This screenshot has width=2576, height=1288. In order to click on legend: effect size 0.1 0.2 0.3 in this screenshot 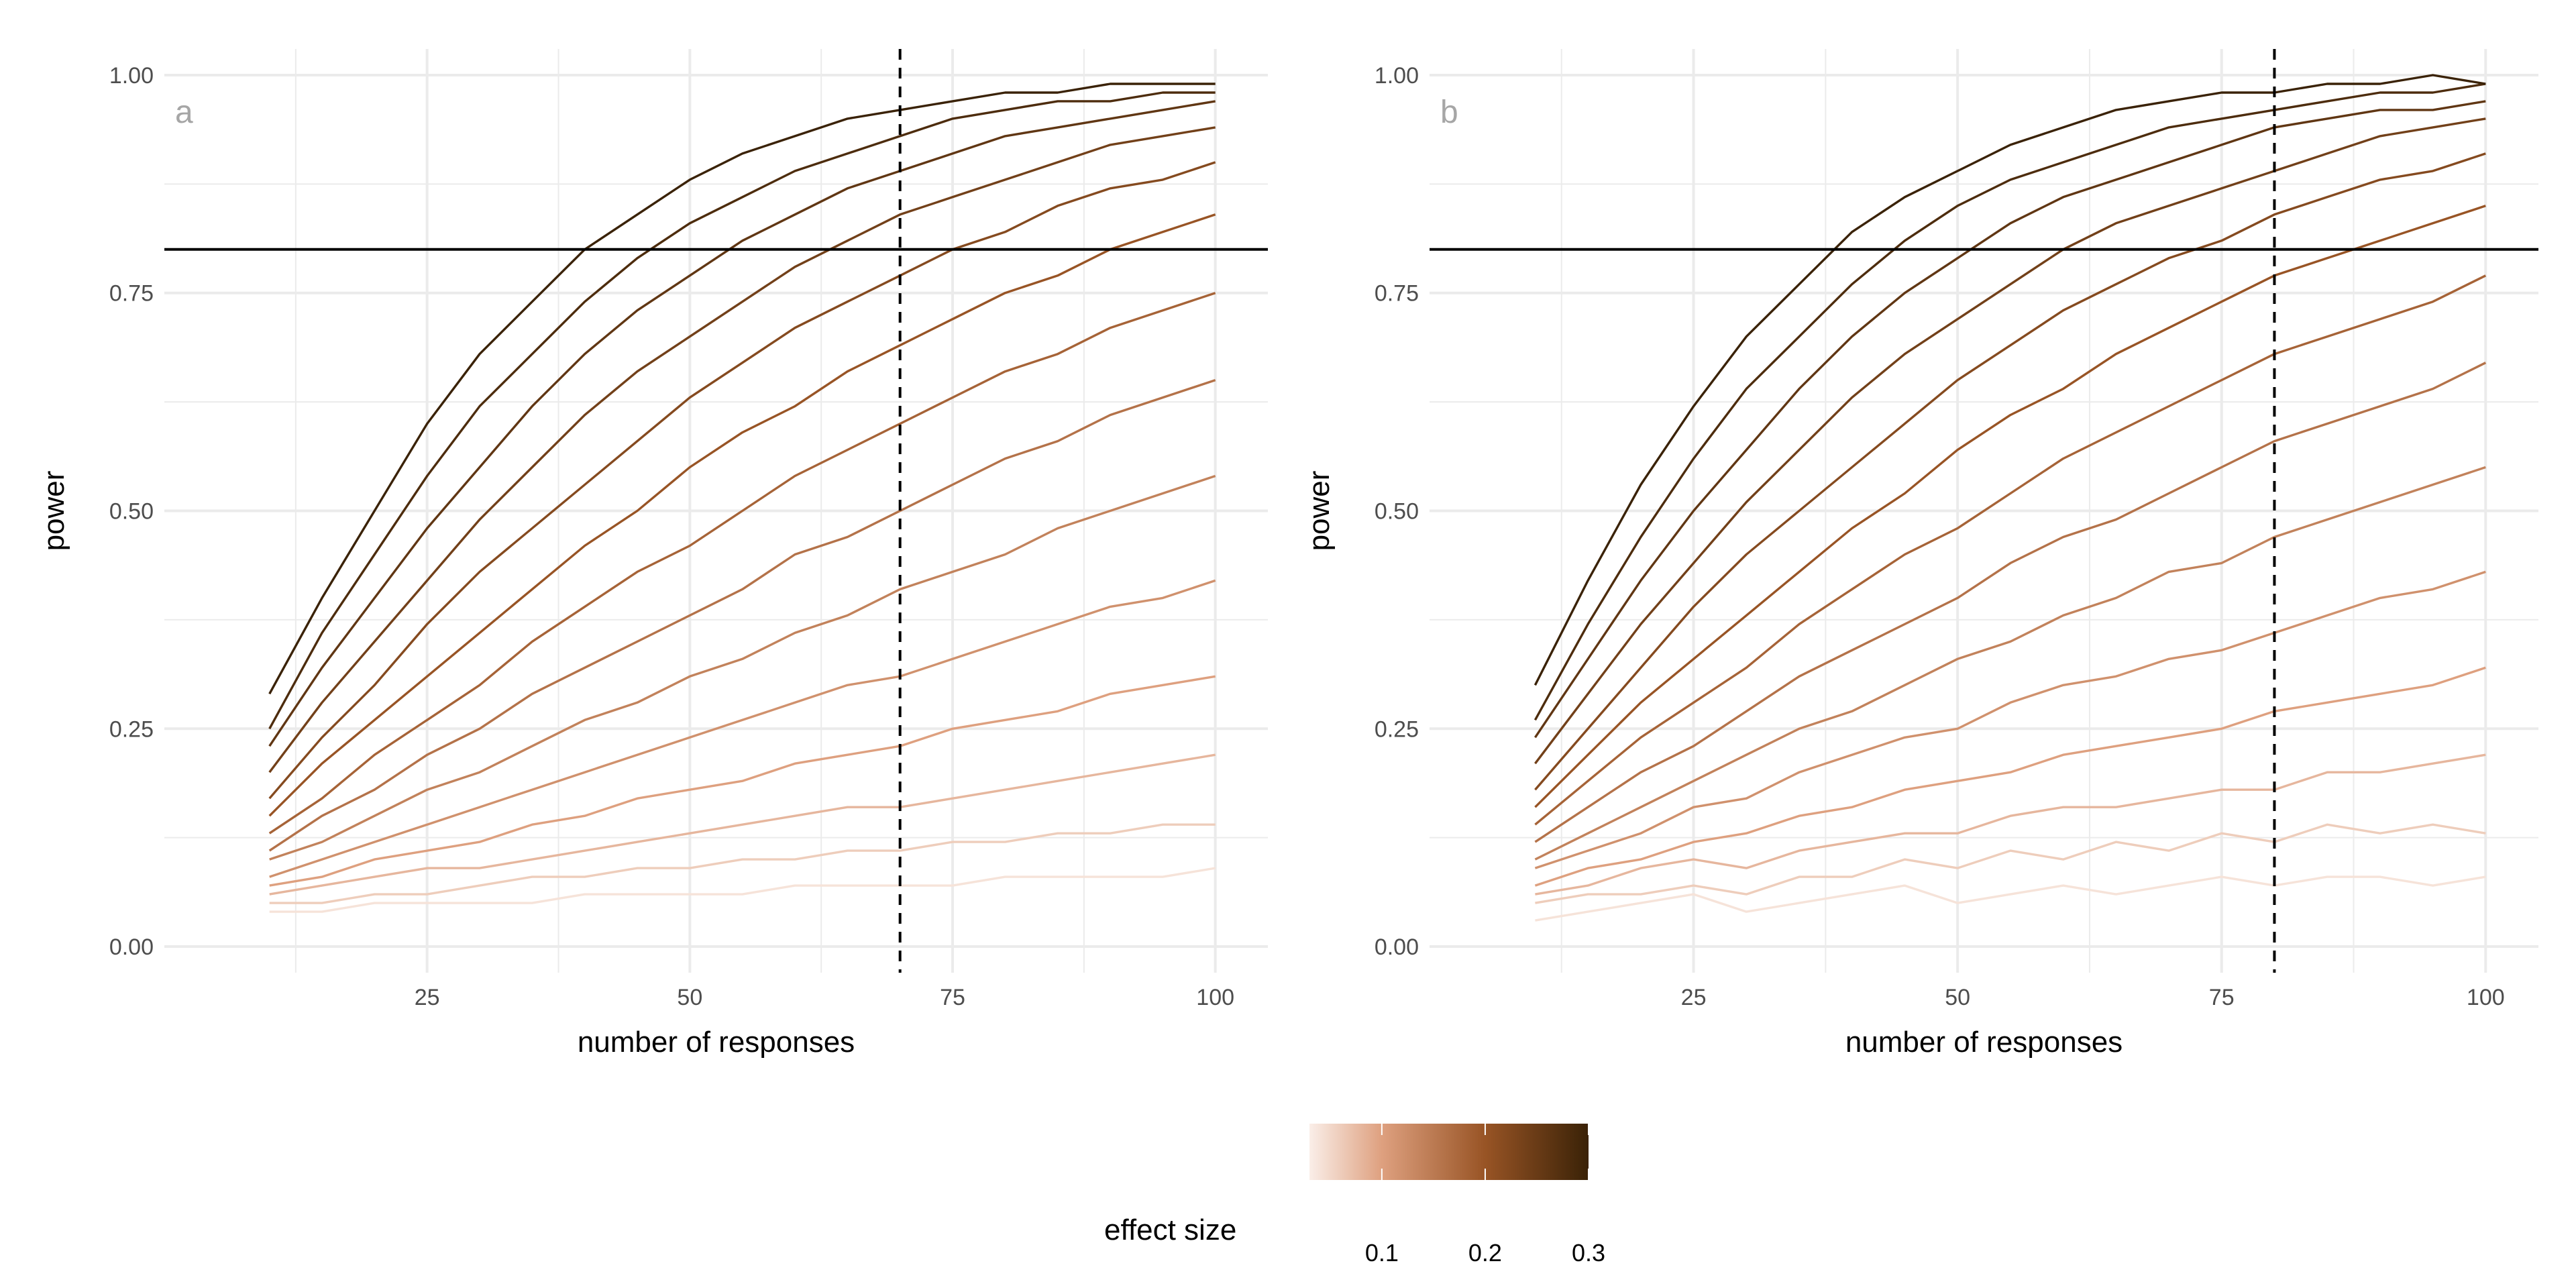, I will do `click(1354, 1195)`.